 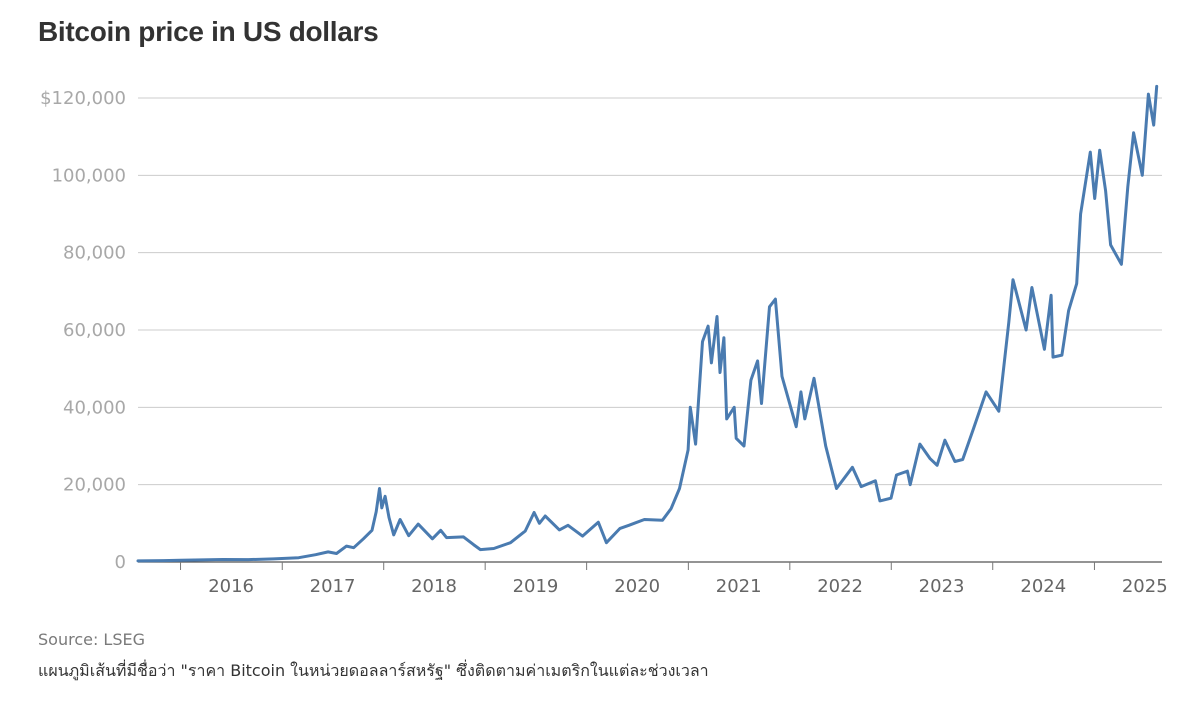 I want to click on chart-title: Bitcoin price in US dollars, so click(x=208, y=31).